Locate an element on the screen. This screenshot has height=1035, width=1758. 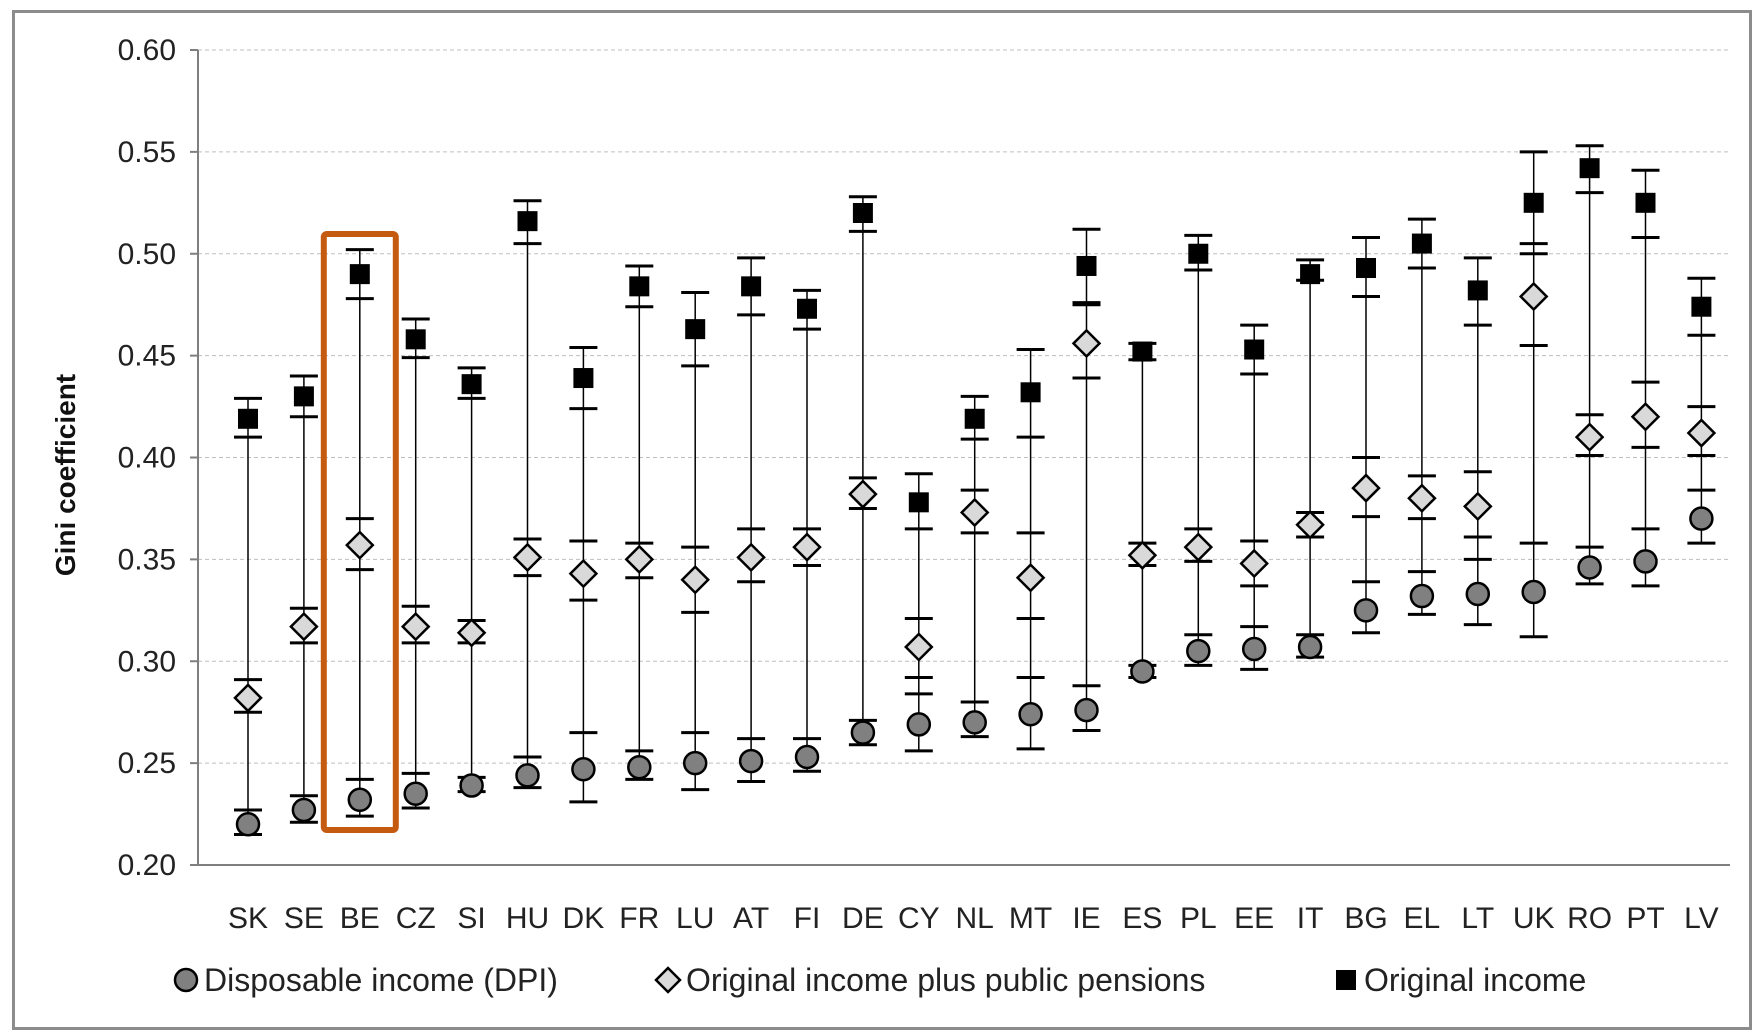
y-tick-label: 0.55 is located at coordinates (147, 152).